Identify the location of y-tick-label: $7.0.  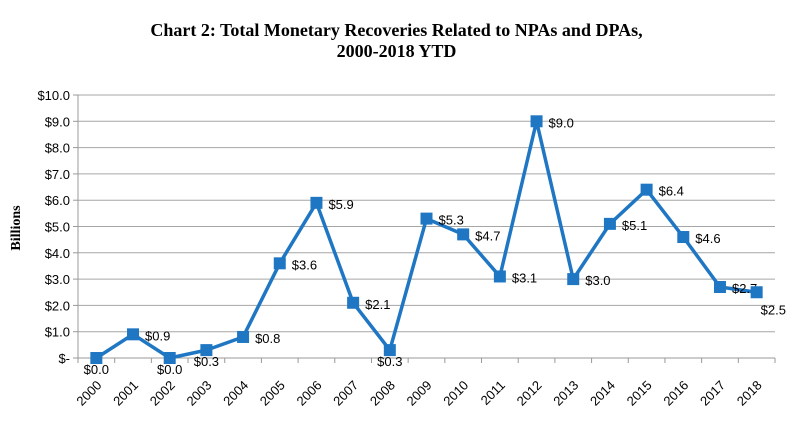
(57, 174).